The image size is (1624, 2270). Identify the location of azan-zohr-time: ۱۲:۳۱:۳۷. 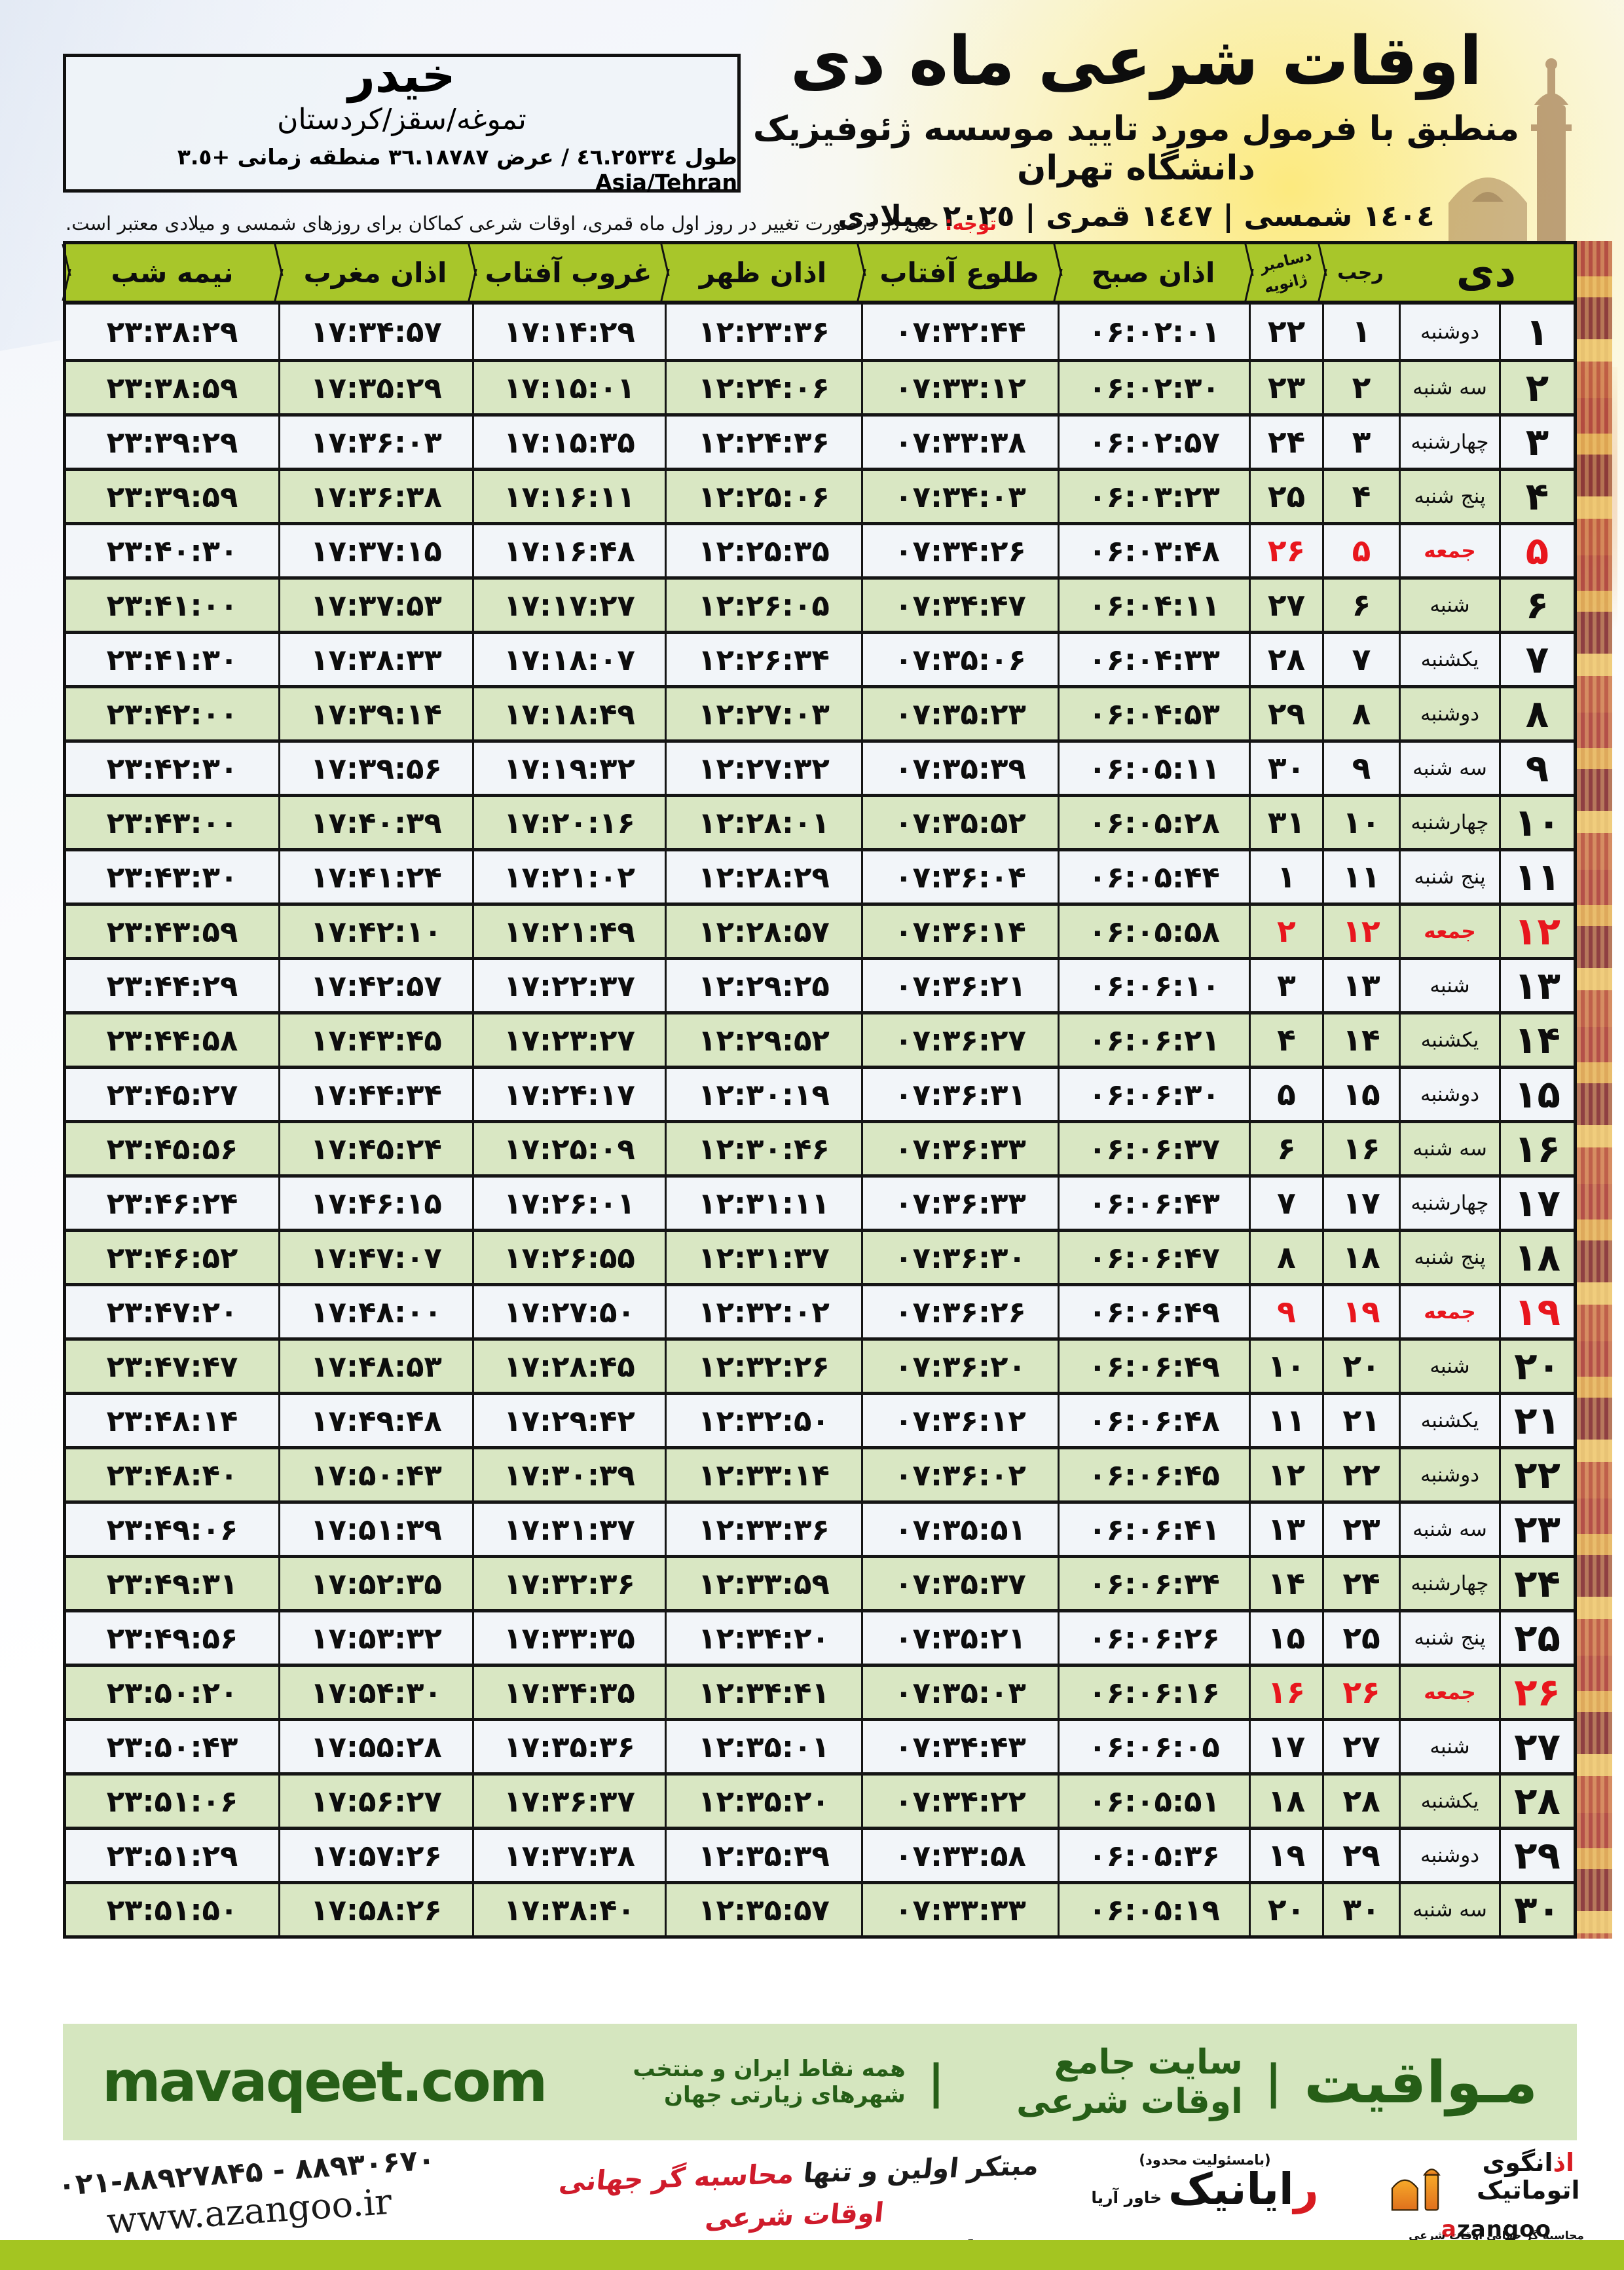
(763, 1257).